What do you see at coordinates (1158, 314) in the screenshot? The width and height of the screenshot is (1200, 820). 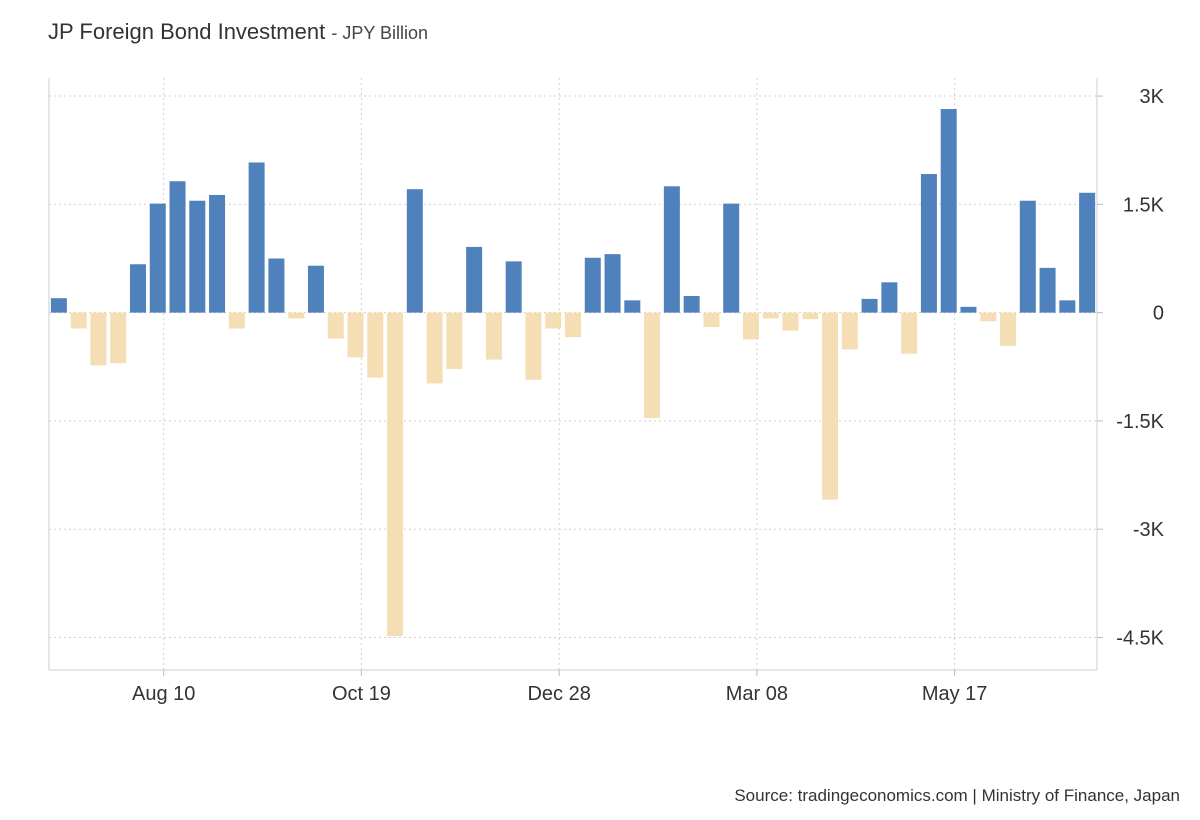 I see `y-tick-label: 0` at bounding box center [1158, 314].